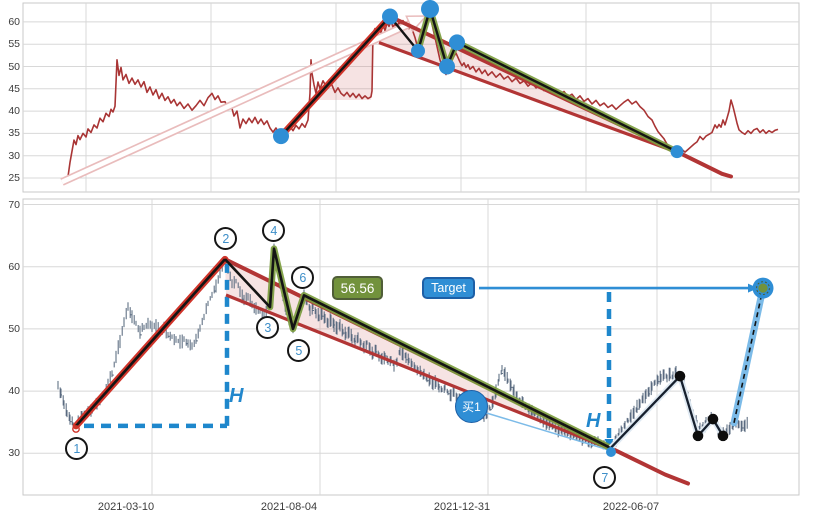 This screenshot has height=520, width=813. I want to click on wave-marker-4: 4, so click(274, 231).